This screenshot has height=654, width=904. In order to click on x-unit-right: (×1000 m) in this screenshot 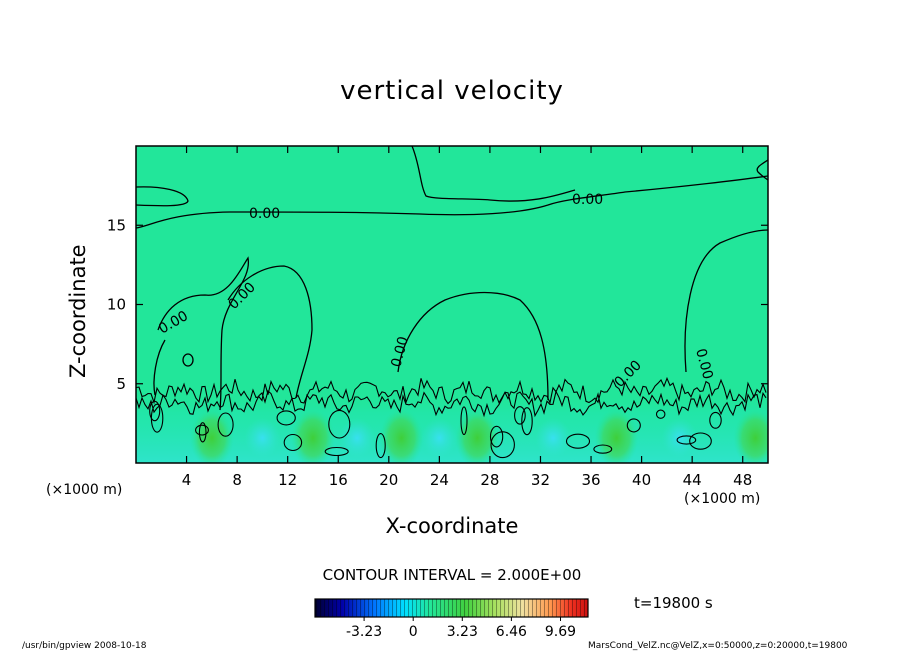, I will do `click(722, 499)`.